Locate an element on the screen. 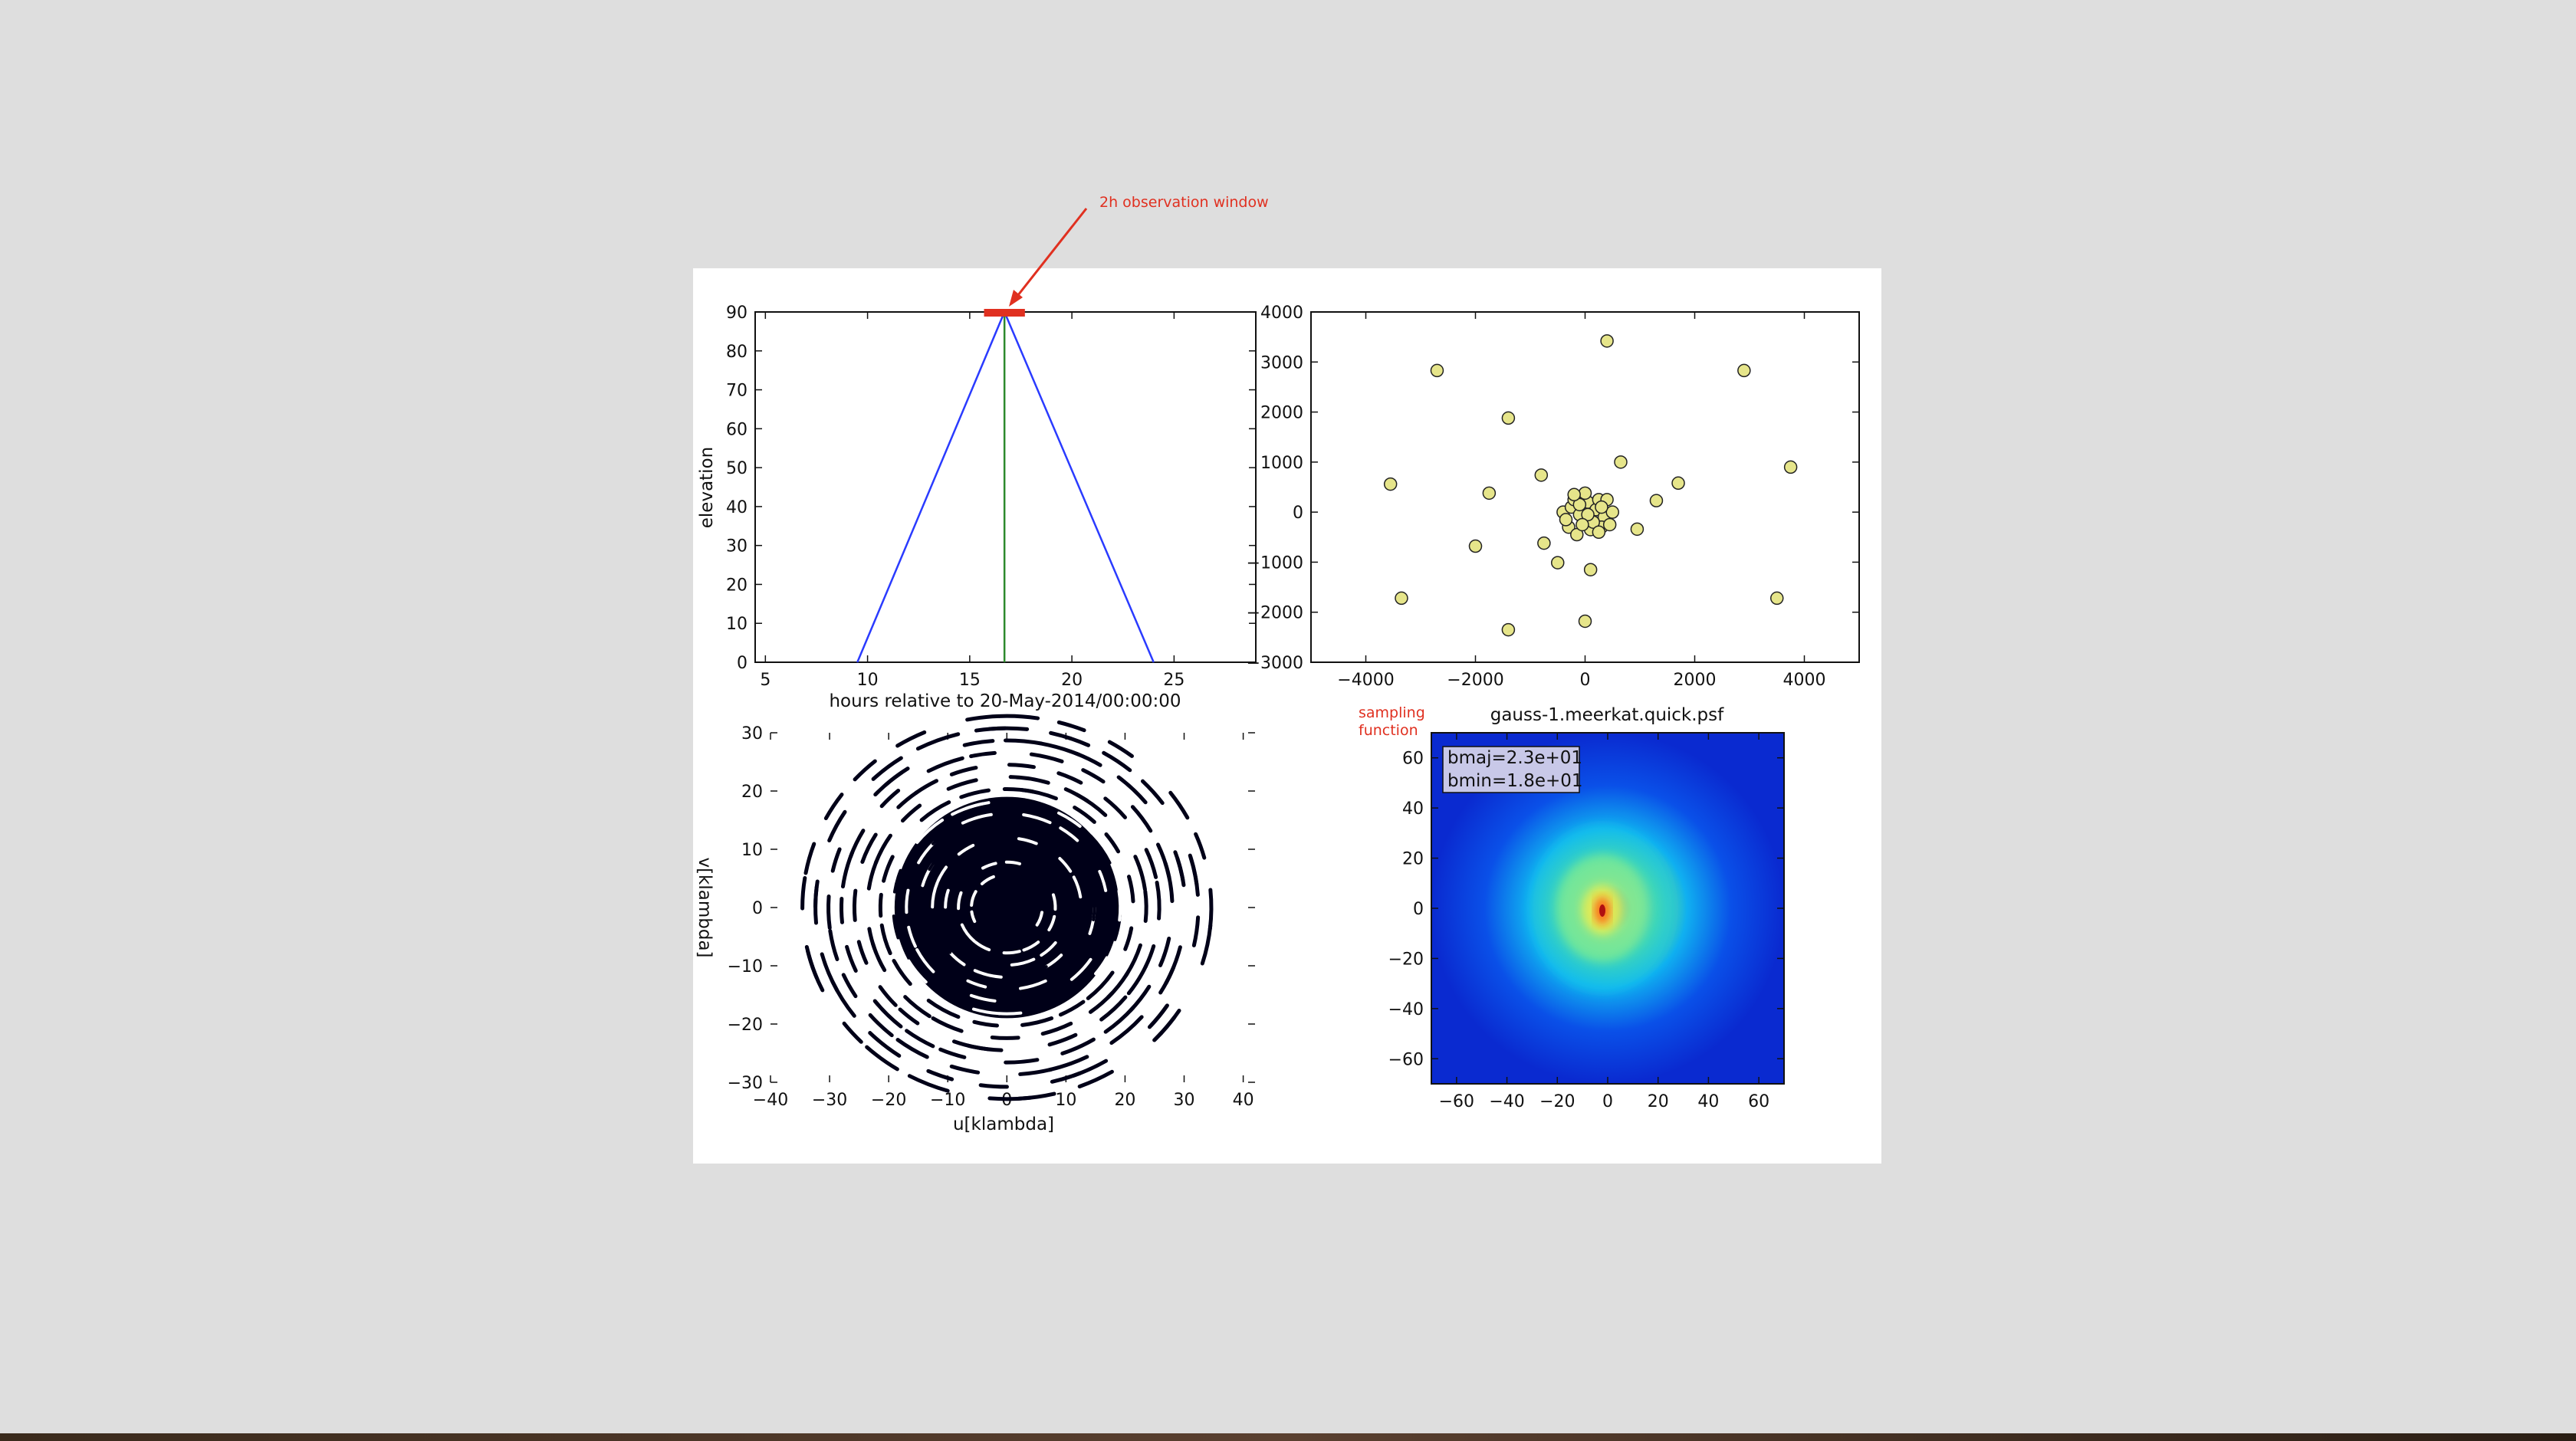 Image resolution: width=2576 pixels, height=1441 pixels. psf-ytick-label: −20 is located at coordinates (1406, 959).